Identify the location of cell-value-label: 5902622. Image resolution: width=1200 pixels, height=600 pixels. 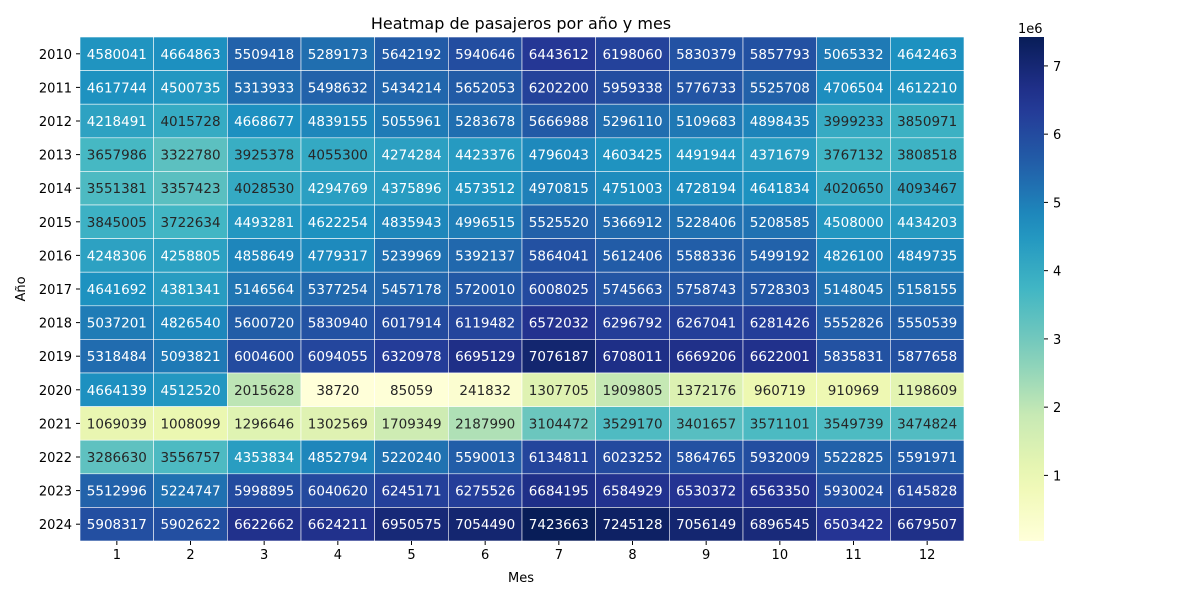
(190, 525).